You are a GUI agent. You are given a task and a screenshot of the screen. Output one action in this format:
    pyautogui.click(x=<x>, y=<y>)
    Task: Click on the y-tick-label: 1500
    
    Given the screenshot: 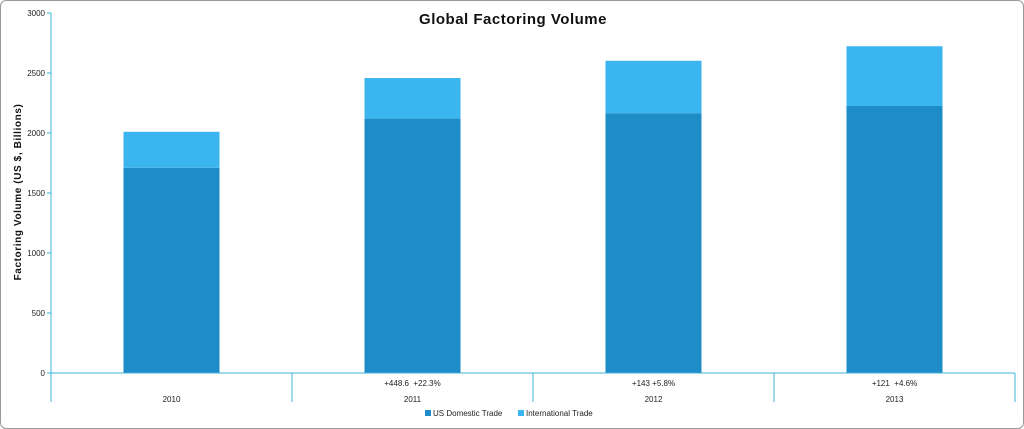 What is the action you would take?
    pyautogui.click(x=36, y=193)
    